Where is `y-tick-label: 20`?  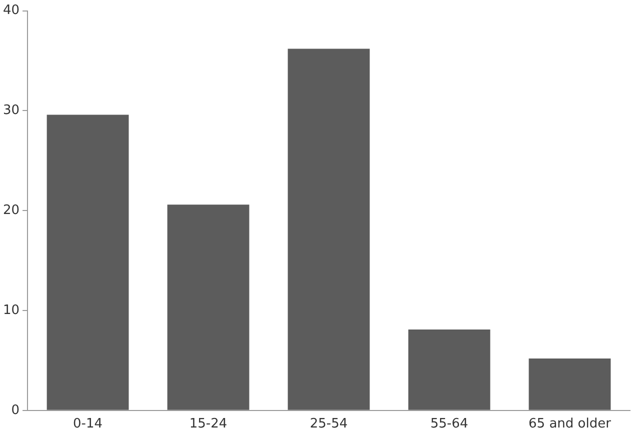
y-tick-label: 20 is located at coordinates (11, 210).